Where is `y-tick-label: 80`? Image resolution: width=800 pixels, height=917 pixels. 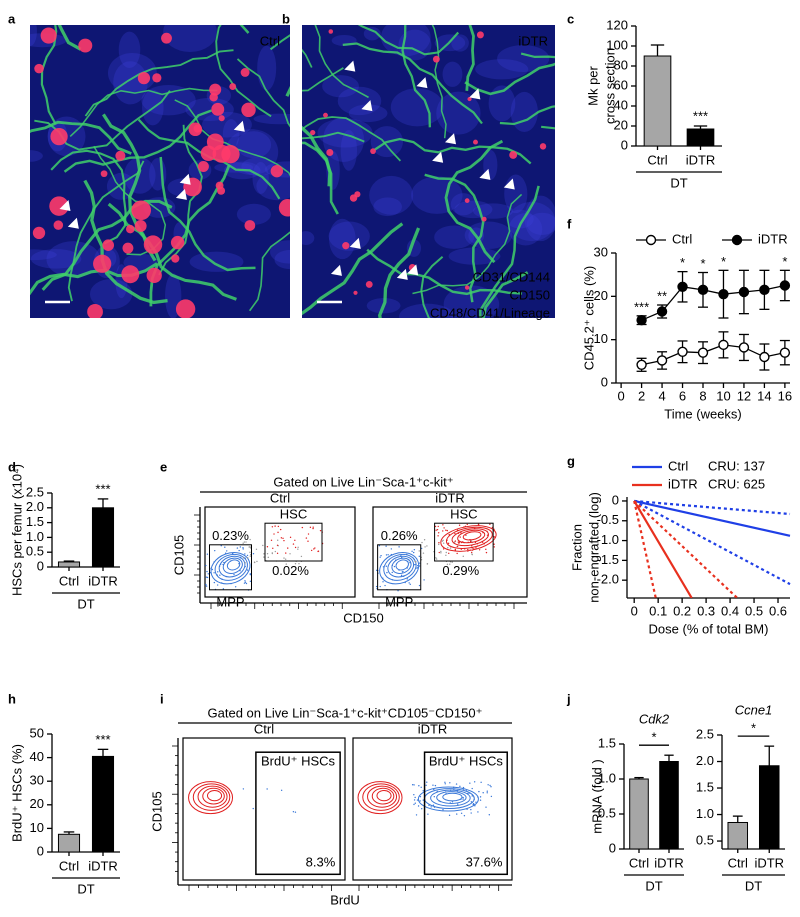
y-tick-label: 80 is located at coordinates (621, 64).